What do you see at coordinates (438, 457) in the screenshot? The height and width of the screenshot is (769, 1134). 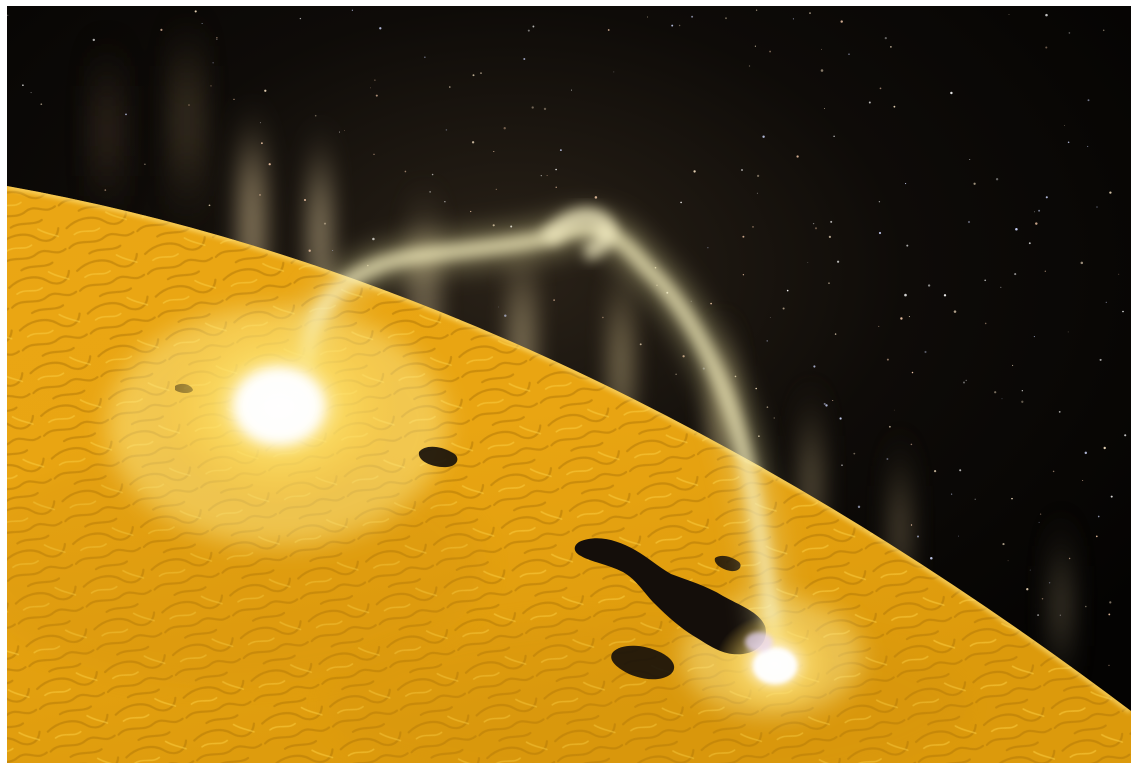 I see `sunspot-small-upper` at bounding box center [438, 457].